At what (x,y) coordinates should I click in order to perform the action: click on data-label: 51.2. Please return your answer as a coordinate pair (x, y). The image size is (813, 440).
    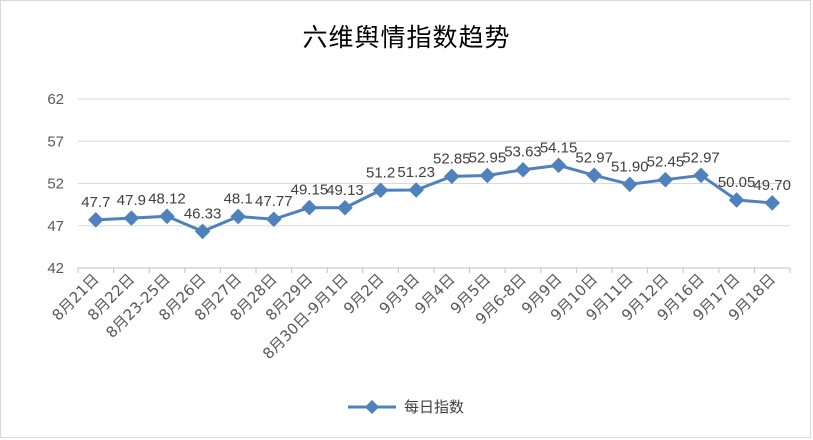
    Looking at the image, I should click on (380, 172).